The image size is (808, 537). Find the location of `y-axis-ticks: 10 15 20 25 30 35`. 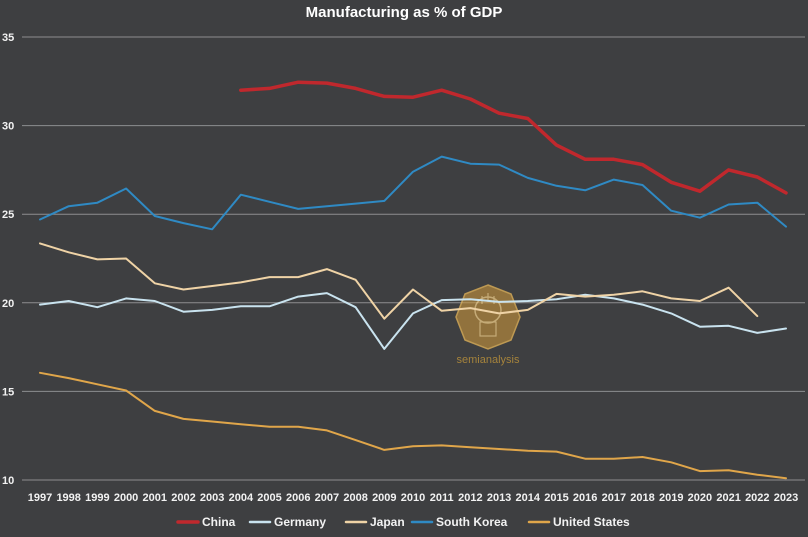

y-axis-ticks: 10 15 20 25 30 35 is located at coordinates (8, 259).